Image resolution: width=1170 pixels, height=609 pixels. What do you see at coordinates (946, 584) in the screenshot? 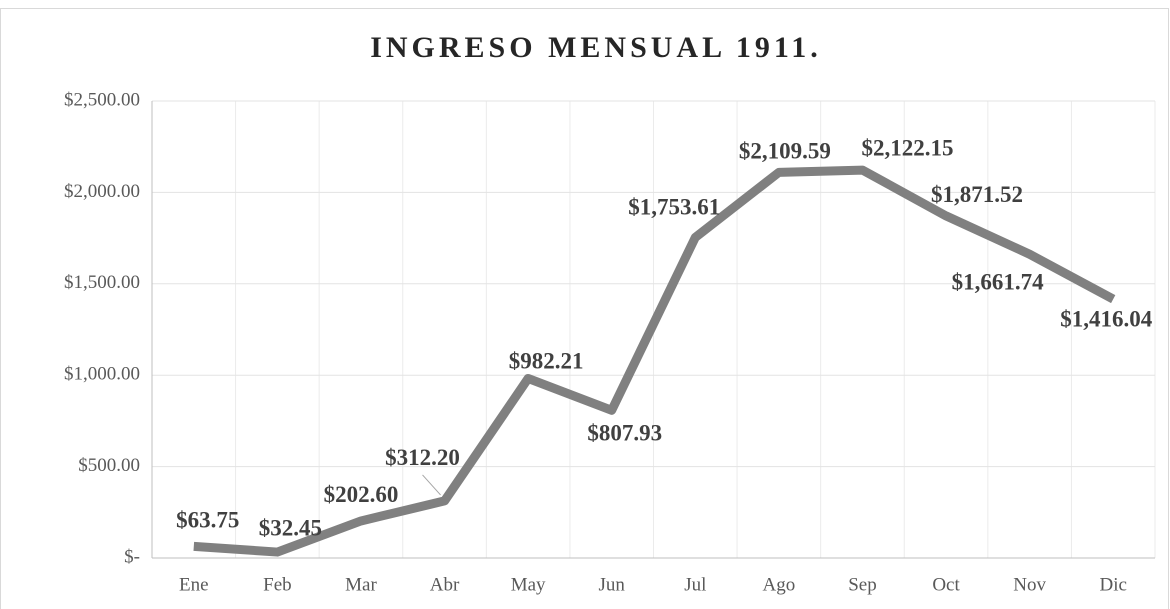
I see `x-tick-label: Oct` at bounding box center [946, 584].